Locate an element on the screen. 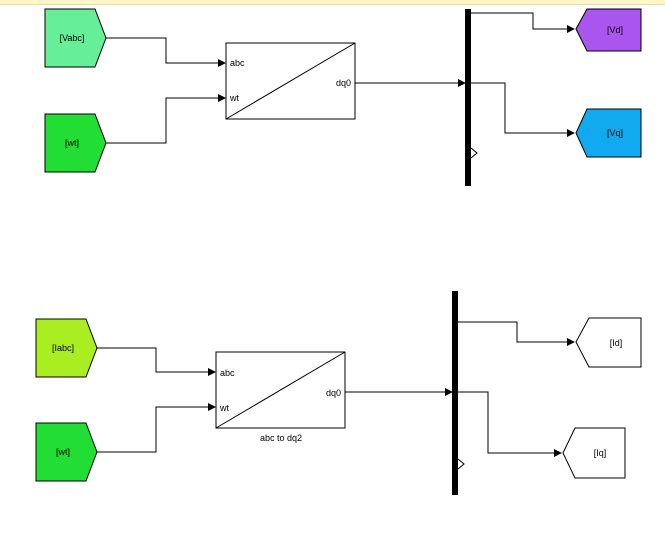 The width and height of the screenshot is (665, 537). goto-tag-vq-shape is located at coordinates (608, 133).